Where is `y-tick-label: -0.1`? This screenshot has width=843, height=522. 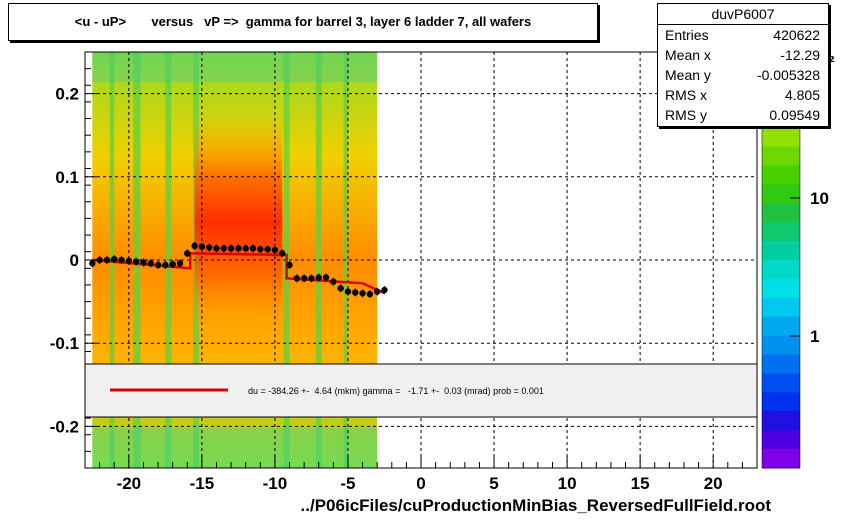 y-tick-label: -0.1 is located at coordinates (64, 343).